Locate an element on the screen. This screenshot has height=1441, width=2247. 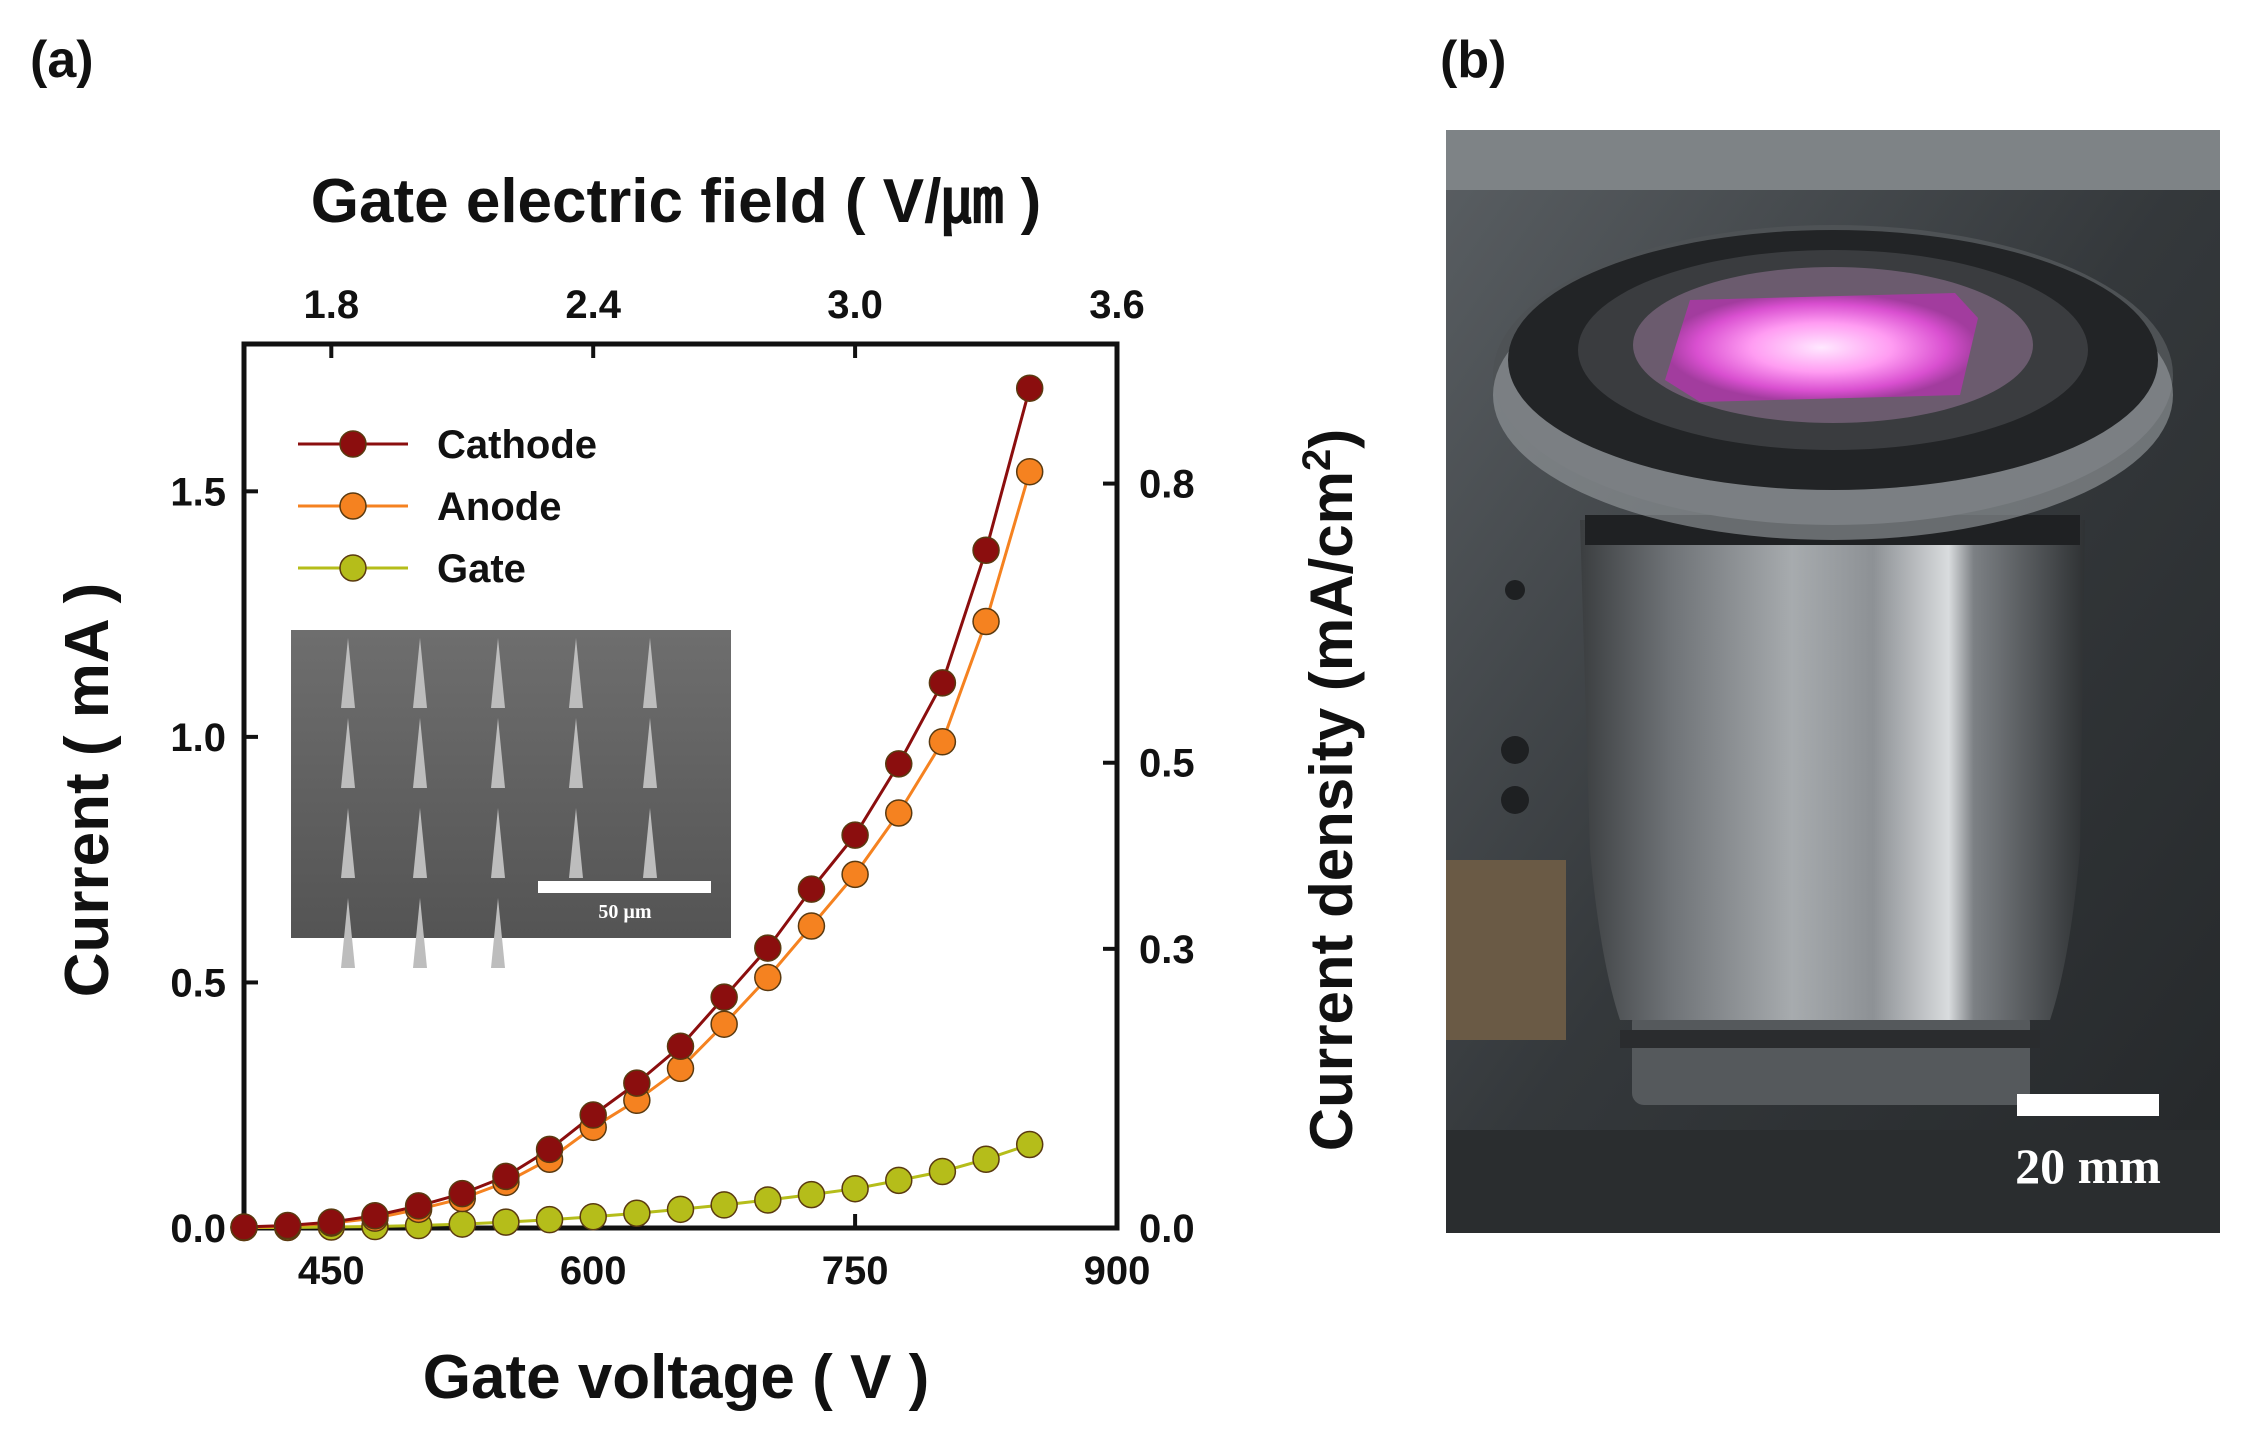
glowing-screen is located at coordinates (1821, 347).